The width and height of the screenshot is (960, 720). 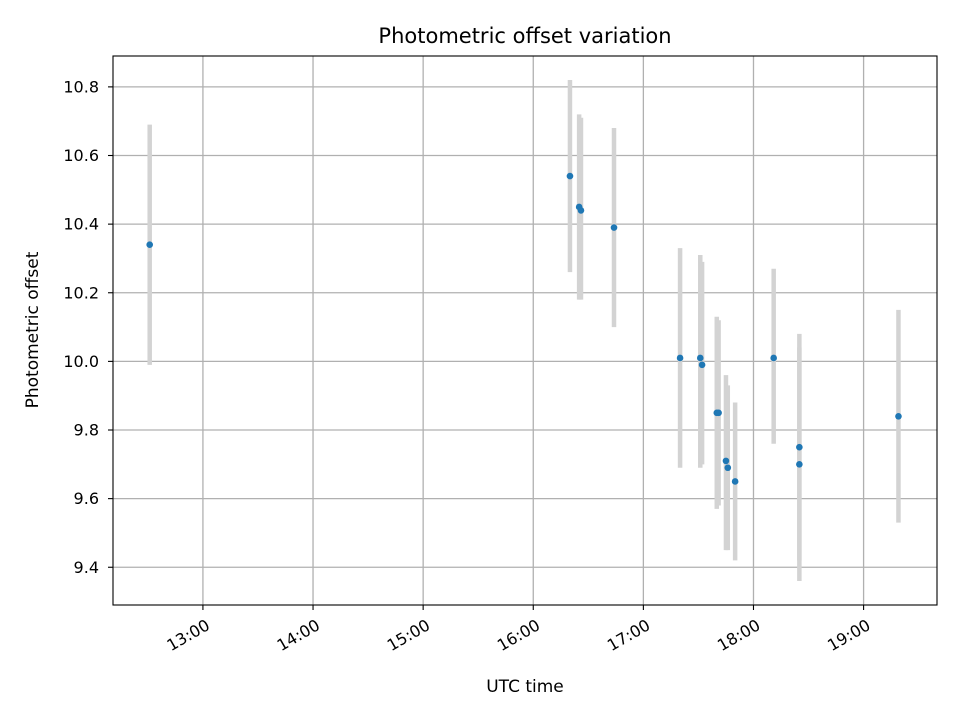 I want to click on y-tick-label: 10.0, so click(x=81, y=361).